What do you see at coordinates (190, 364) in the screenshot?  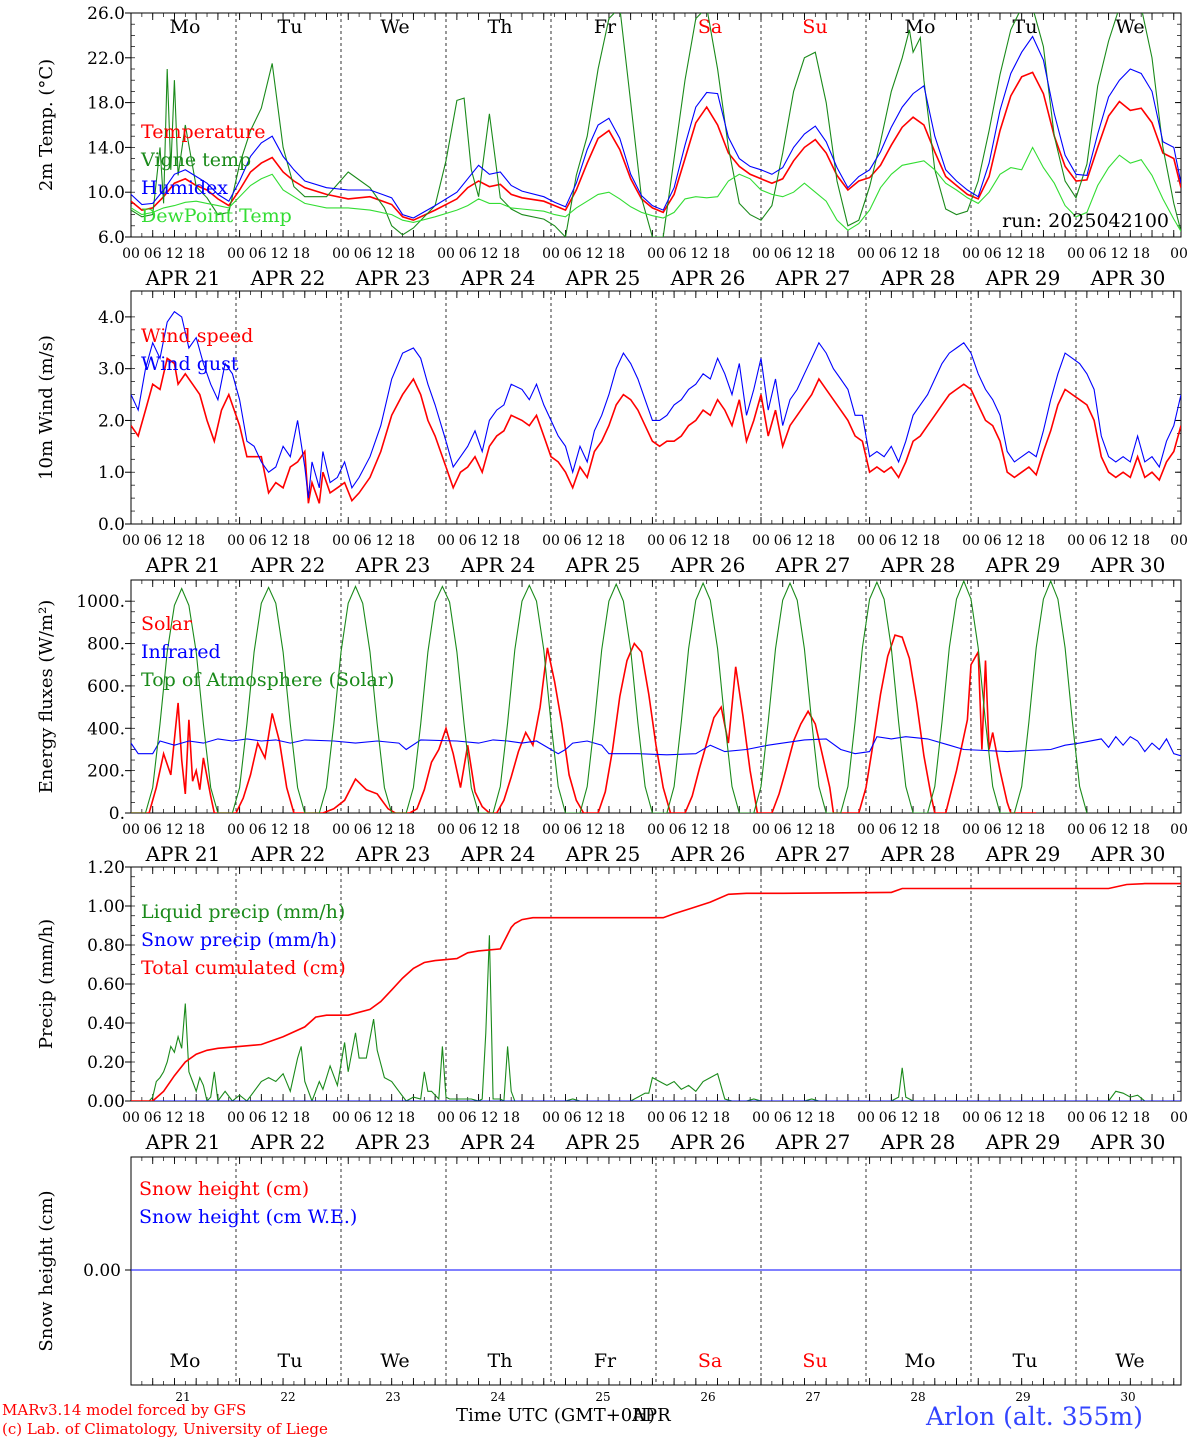 I see `legend-entry: Wind gust` at bounding box center [190, 364].